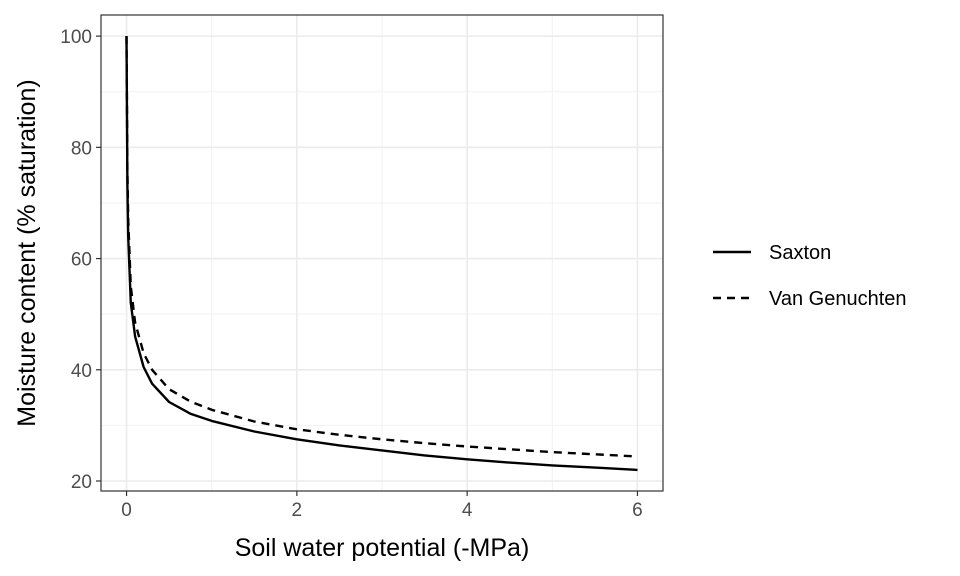 The height and width of the screenshot is (576, 960). I want to click on y-tick-label: 40, so click(81, 371).